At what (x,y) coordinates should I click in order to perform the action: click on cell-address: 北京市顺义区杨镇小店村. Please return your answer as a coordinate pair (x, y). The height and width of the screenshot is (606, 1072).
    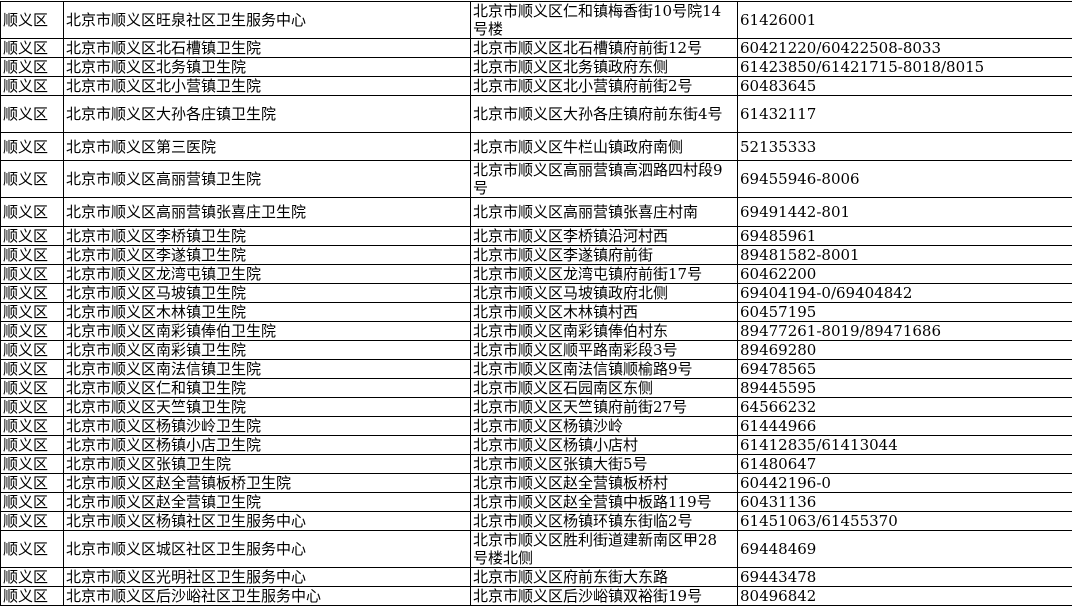
    Looking at the image, I should click on (604, 445).